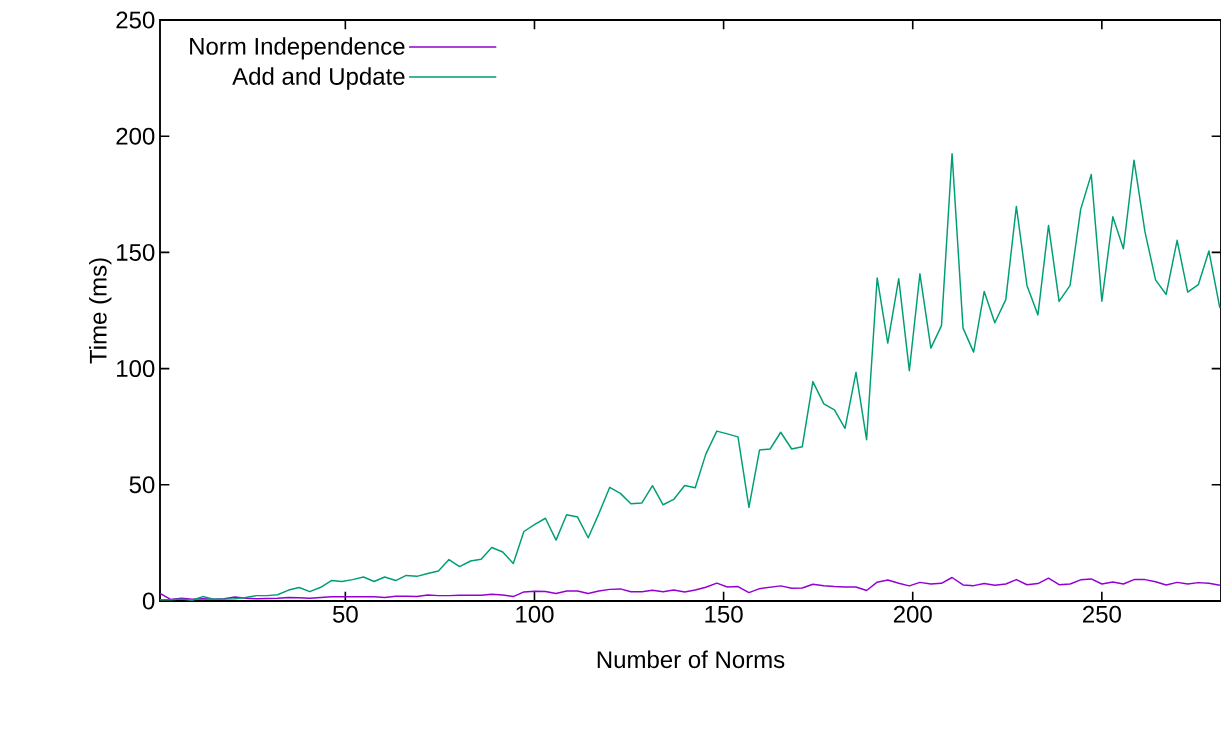 Image resolution: width=1221 pixels, height=737 pixels. I want to click on y-tick-label: 250, so click(135, 20).